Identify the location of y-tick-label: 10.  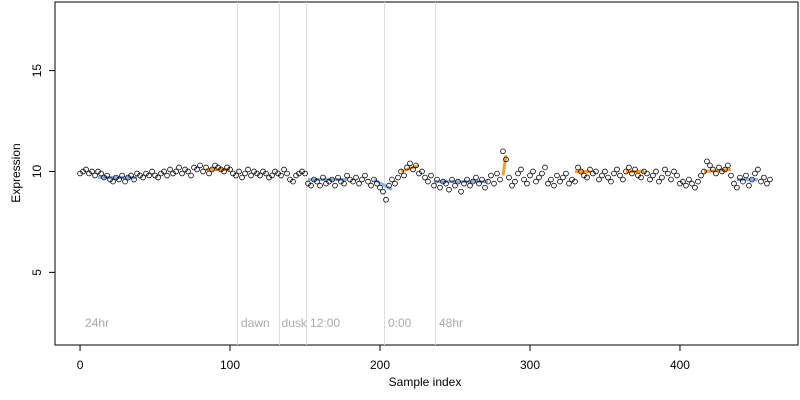
(37, 171).